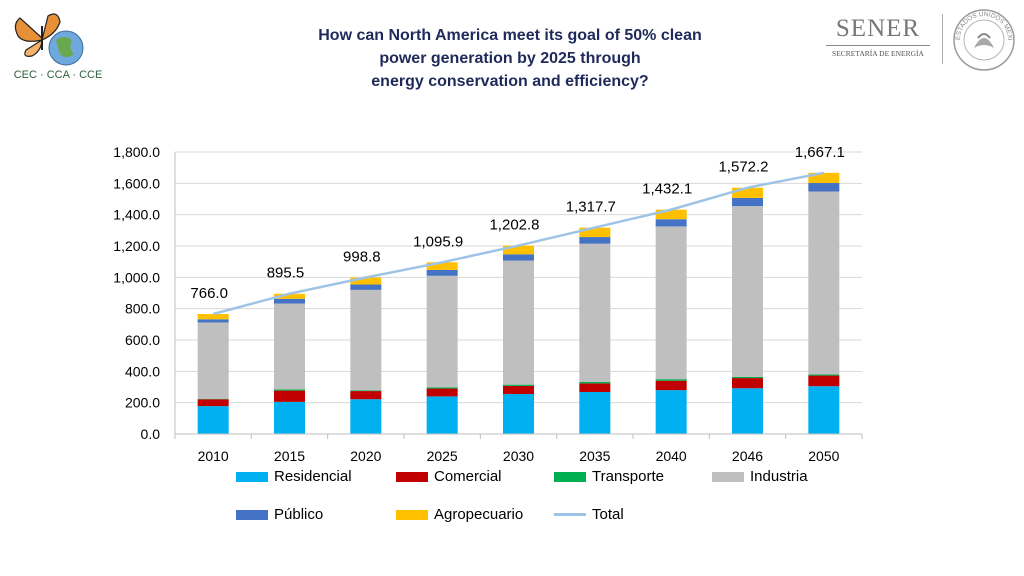  What do you see at coordinates (142, 371) in the screenshot?
I see `y-tick-label: 400.0` at bounding box center [142, 371].